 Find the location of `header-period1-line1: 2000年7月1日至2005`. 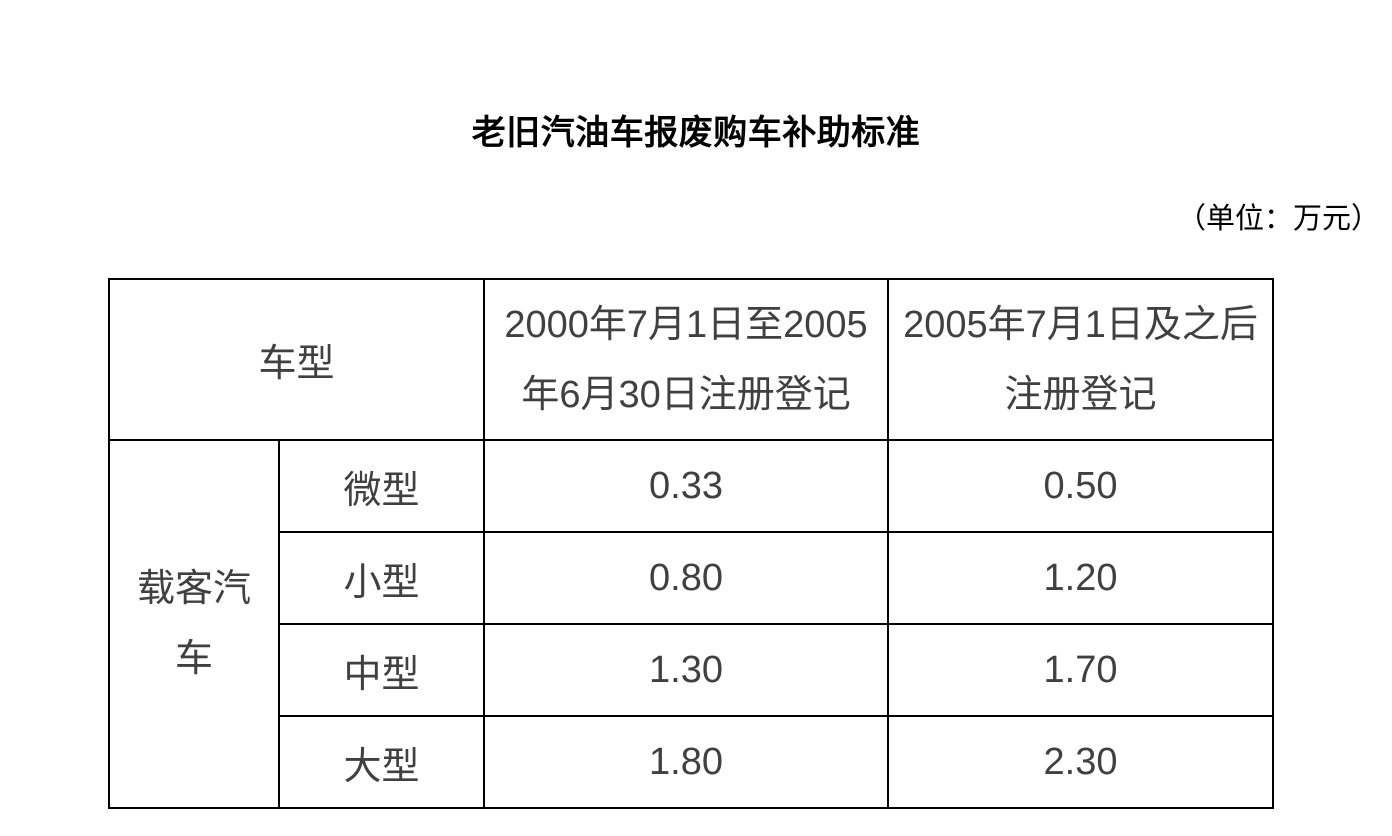

header-period1-line1: 2000年7月1日至2005 is located at coordinates (686, 324).